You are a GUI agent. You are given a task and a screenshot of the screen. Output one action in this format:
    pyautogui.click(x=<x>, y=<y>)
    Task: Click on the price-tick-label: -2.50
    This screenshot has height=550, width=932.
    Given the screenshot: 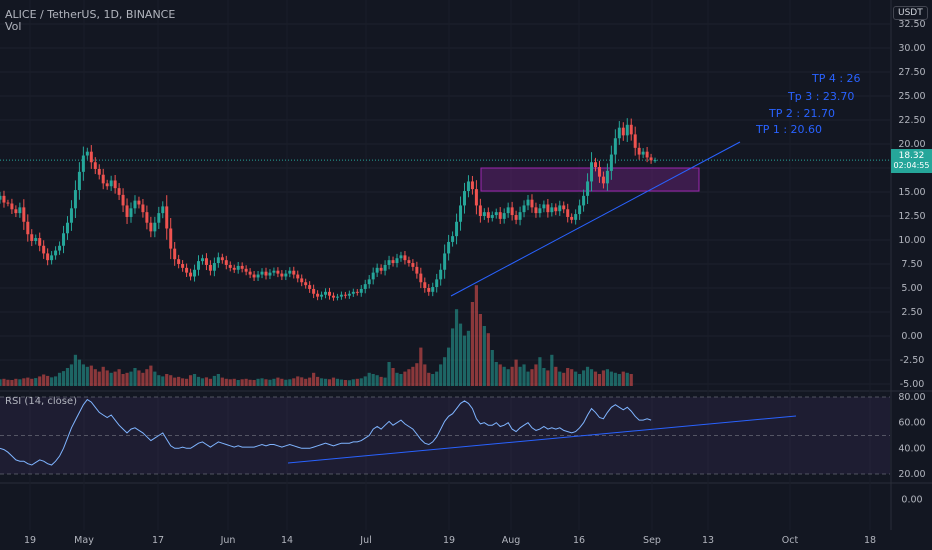 What is the action you would take?
    pyautogui.click(x=912, y=360)
    